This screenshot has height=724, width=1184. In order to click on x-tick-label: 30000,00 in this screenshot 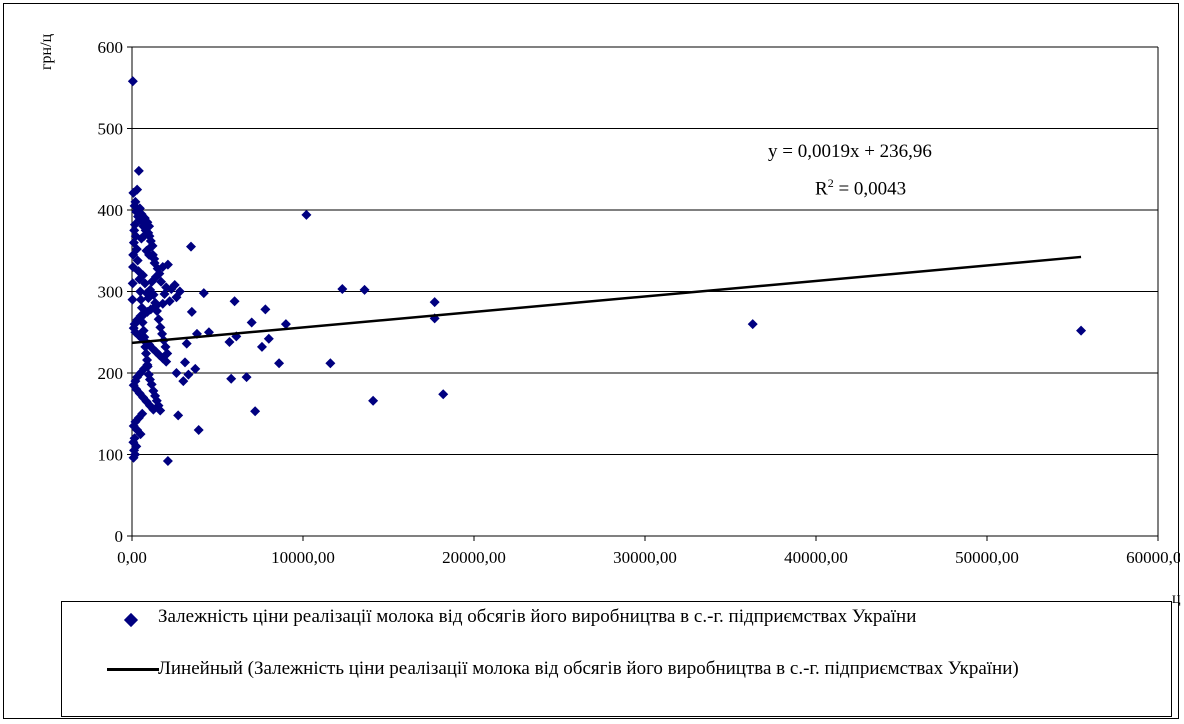, I will do `click(645, 557)`.